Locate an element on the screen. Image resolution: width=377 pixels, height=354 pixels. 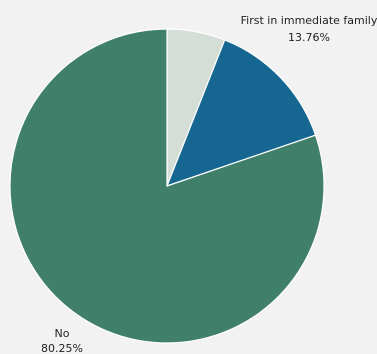
slice-value-first-in-immediate-family: 13.76% is located at coordinates (309, 37).